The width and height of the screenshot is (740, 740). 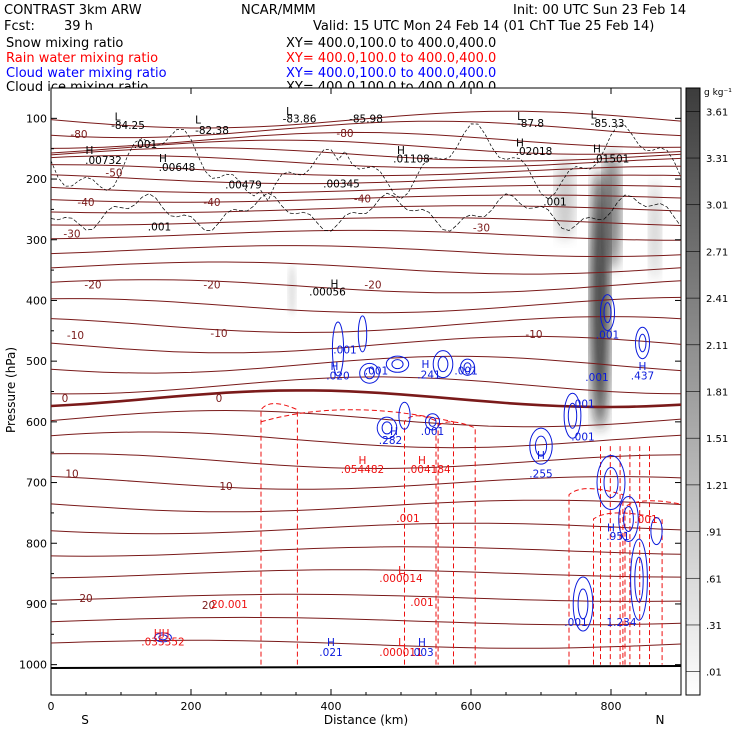 What do you see at coordinates (331, 706) in the screenshot?
I see `x-tick-label: 400` at bounding box center [331, 706].